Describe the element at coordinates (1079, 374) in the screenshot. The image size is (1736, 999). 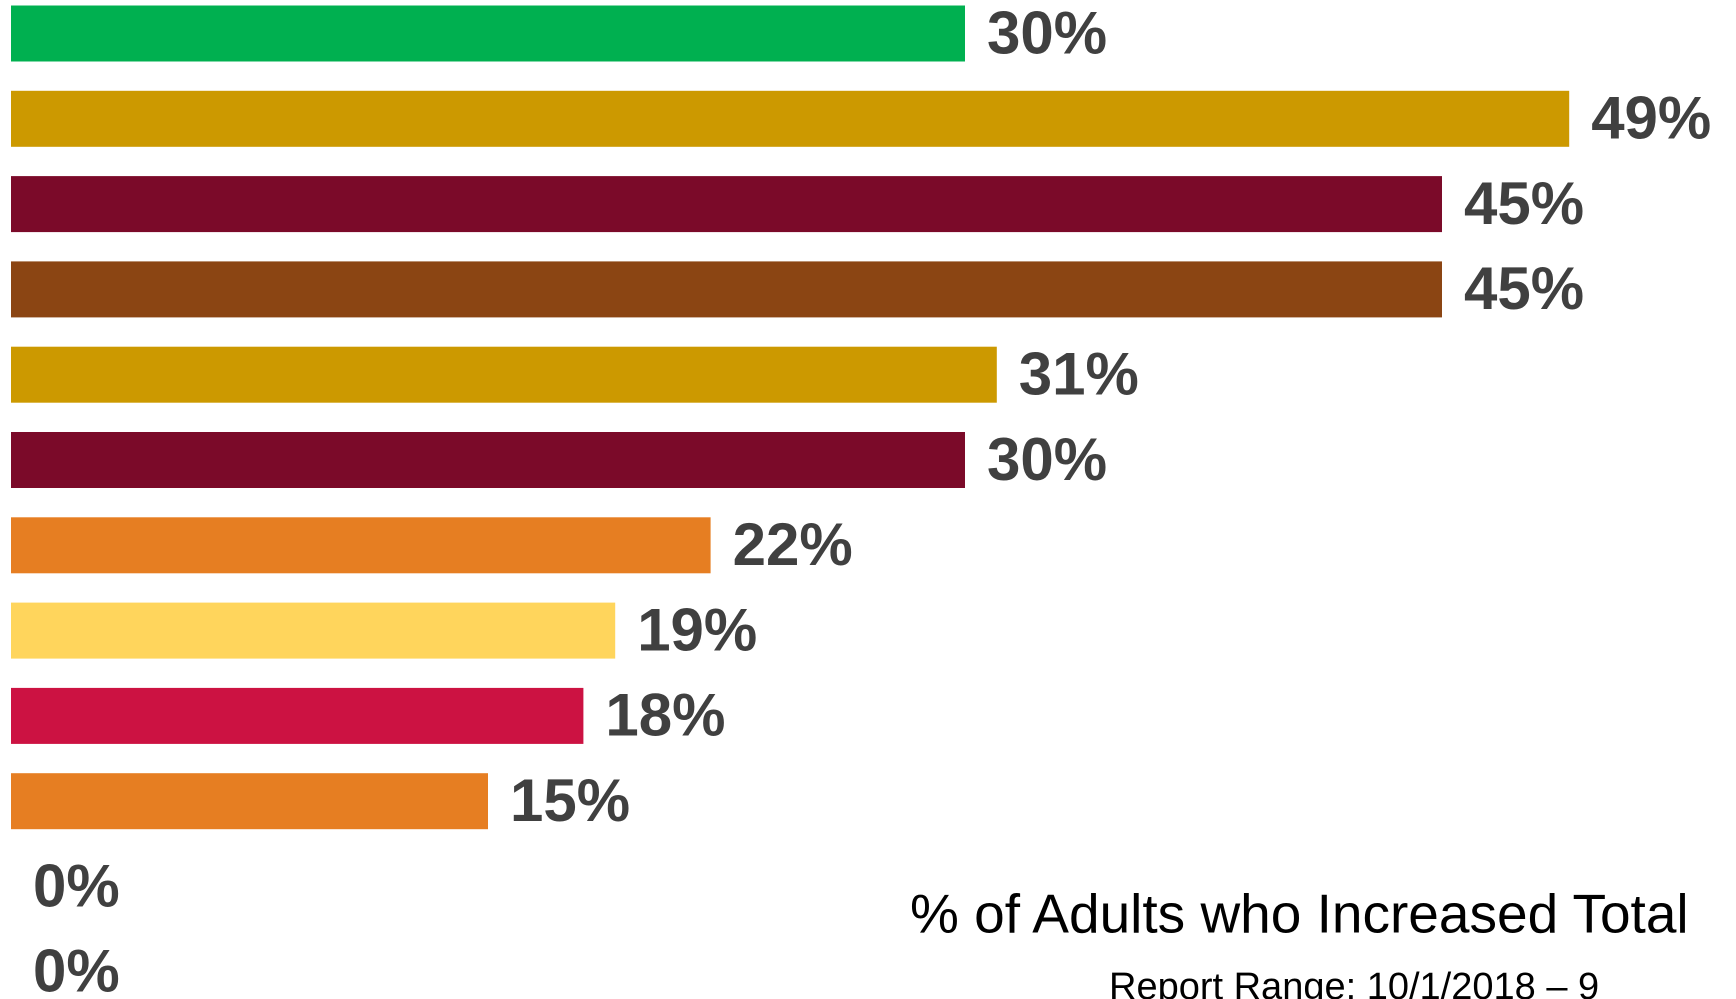
I see `value-label: 31%` at that location.